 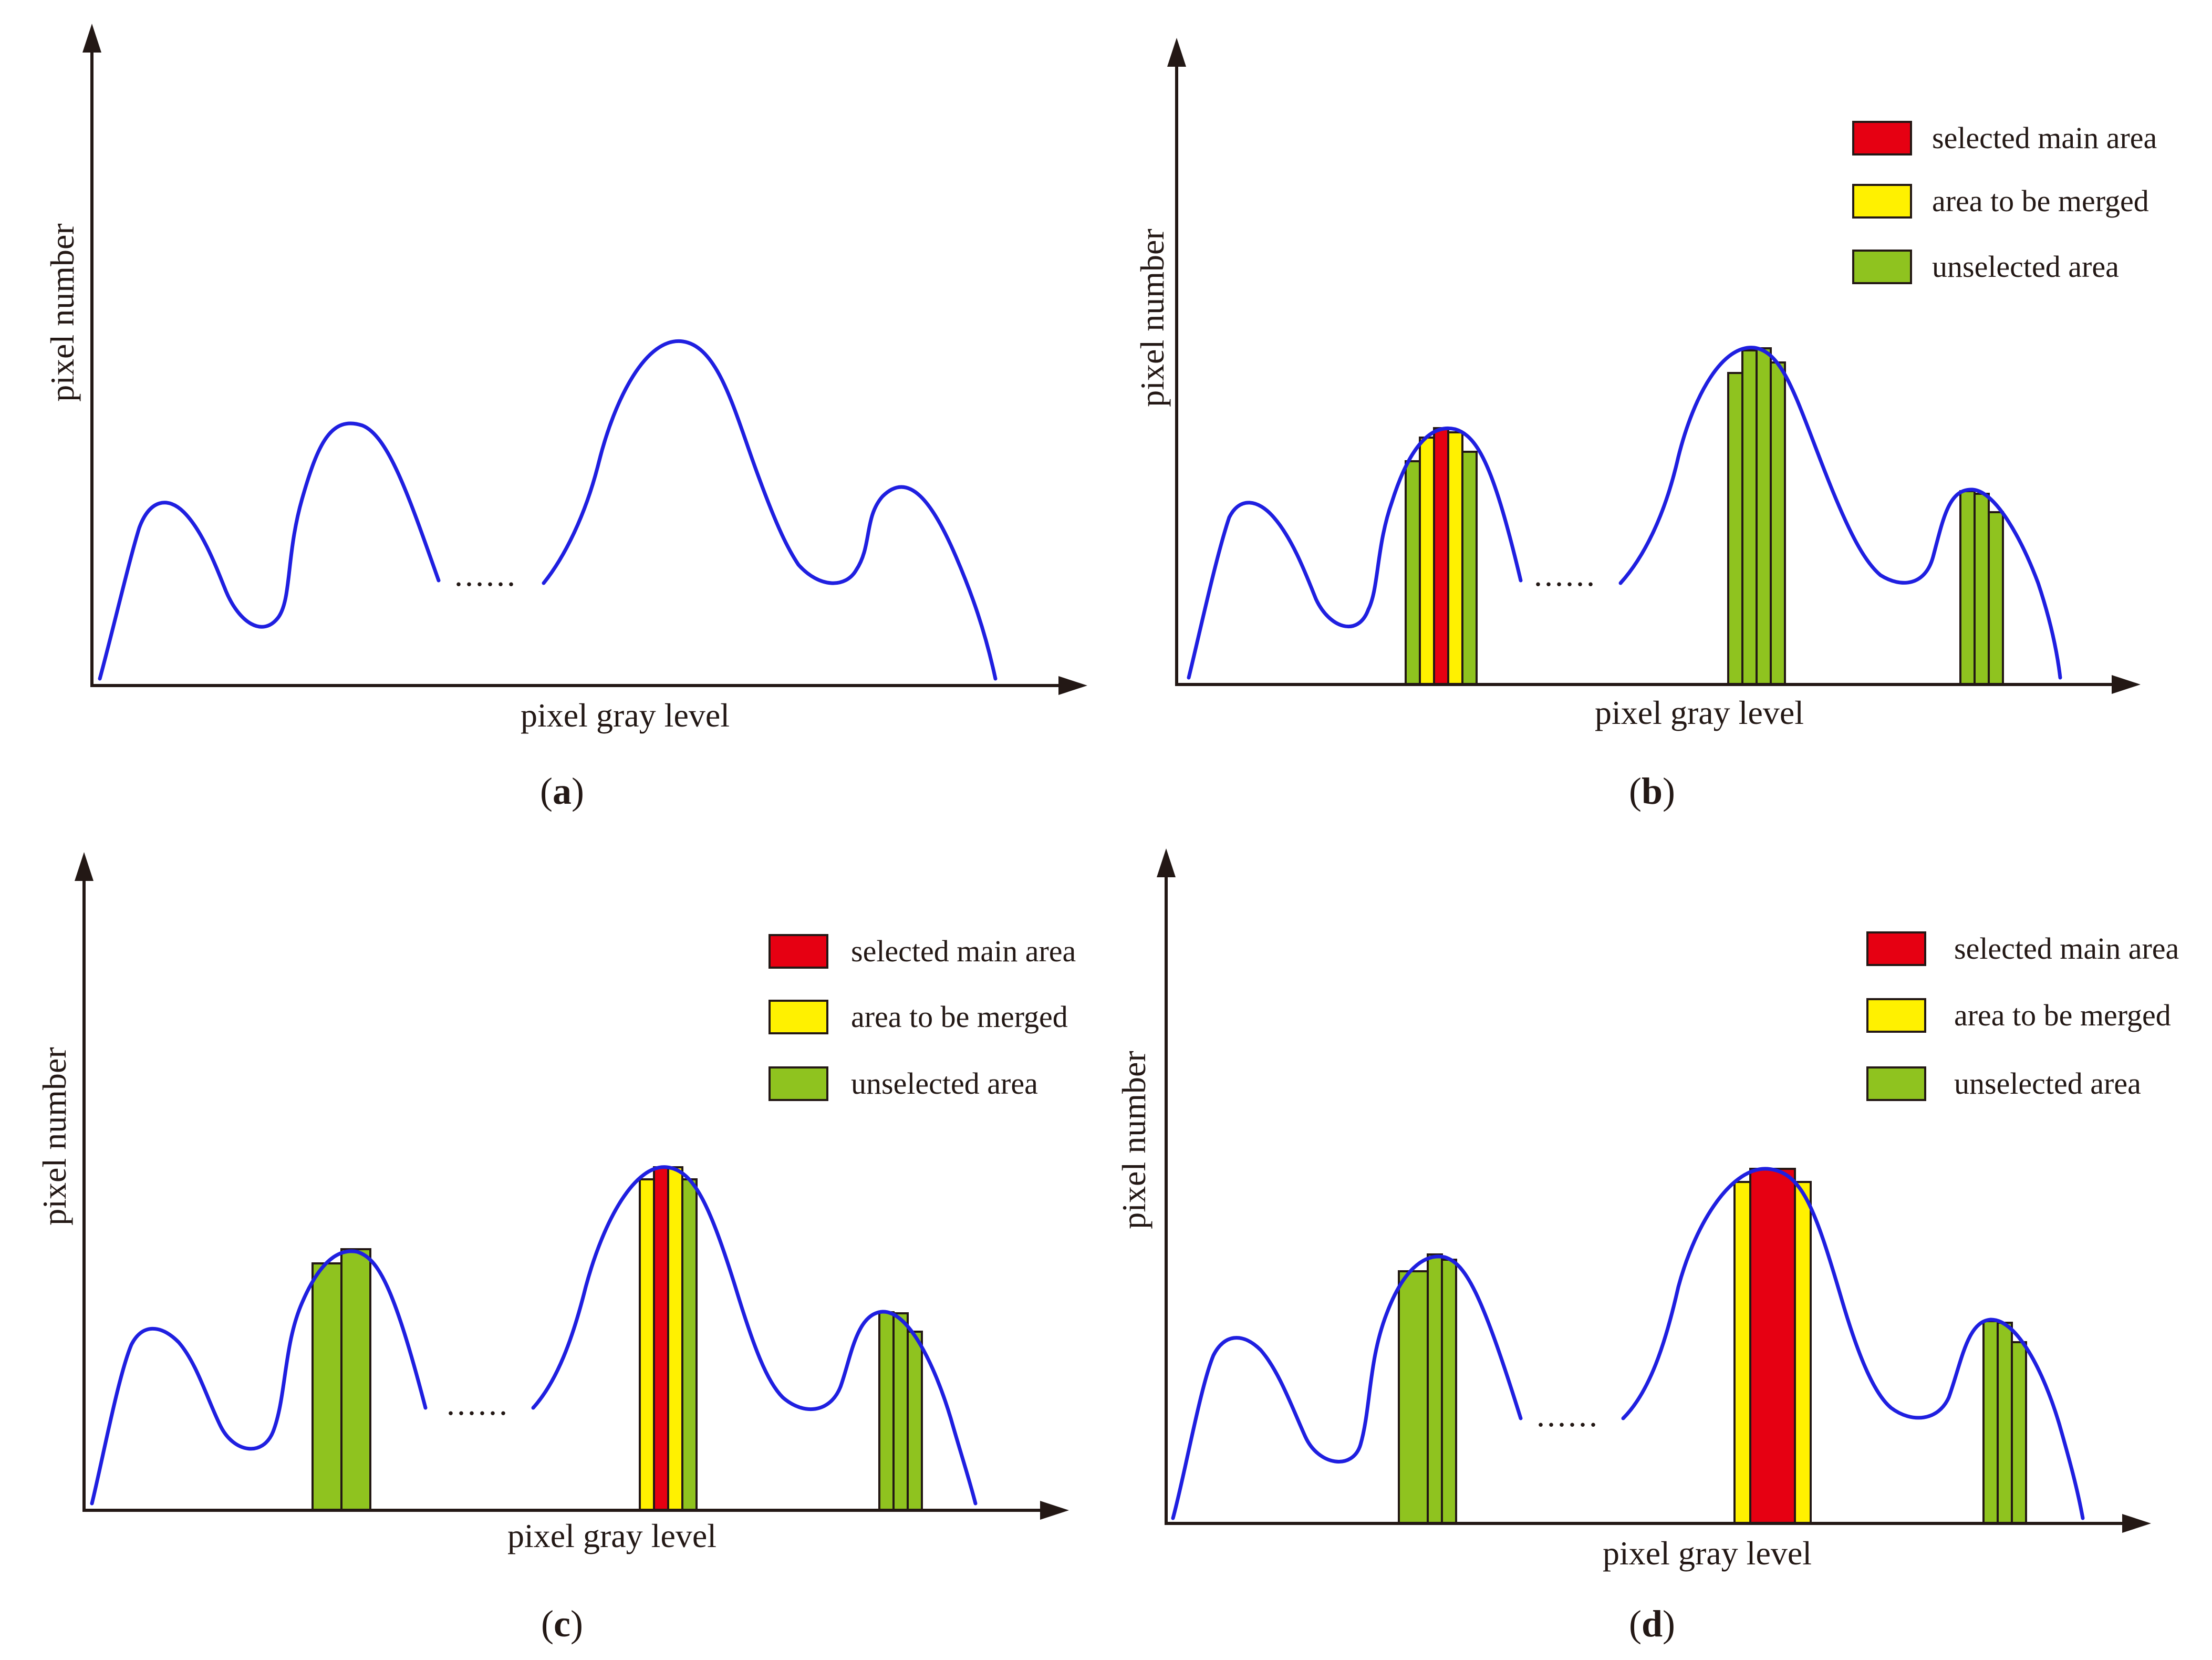 What do you see at coordinates (1713, 1346) in the screenshot?
I see `panel-d-bars` at bounding box center [1713, 1346].